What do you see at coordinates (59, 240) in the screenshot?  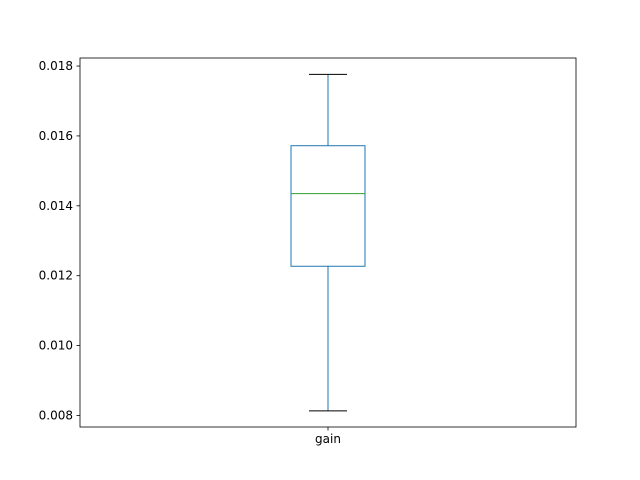 I see `y-axis: 0.008 0.010 0.012 0.014 0.016 0.018` at bounding box center [59, 240].